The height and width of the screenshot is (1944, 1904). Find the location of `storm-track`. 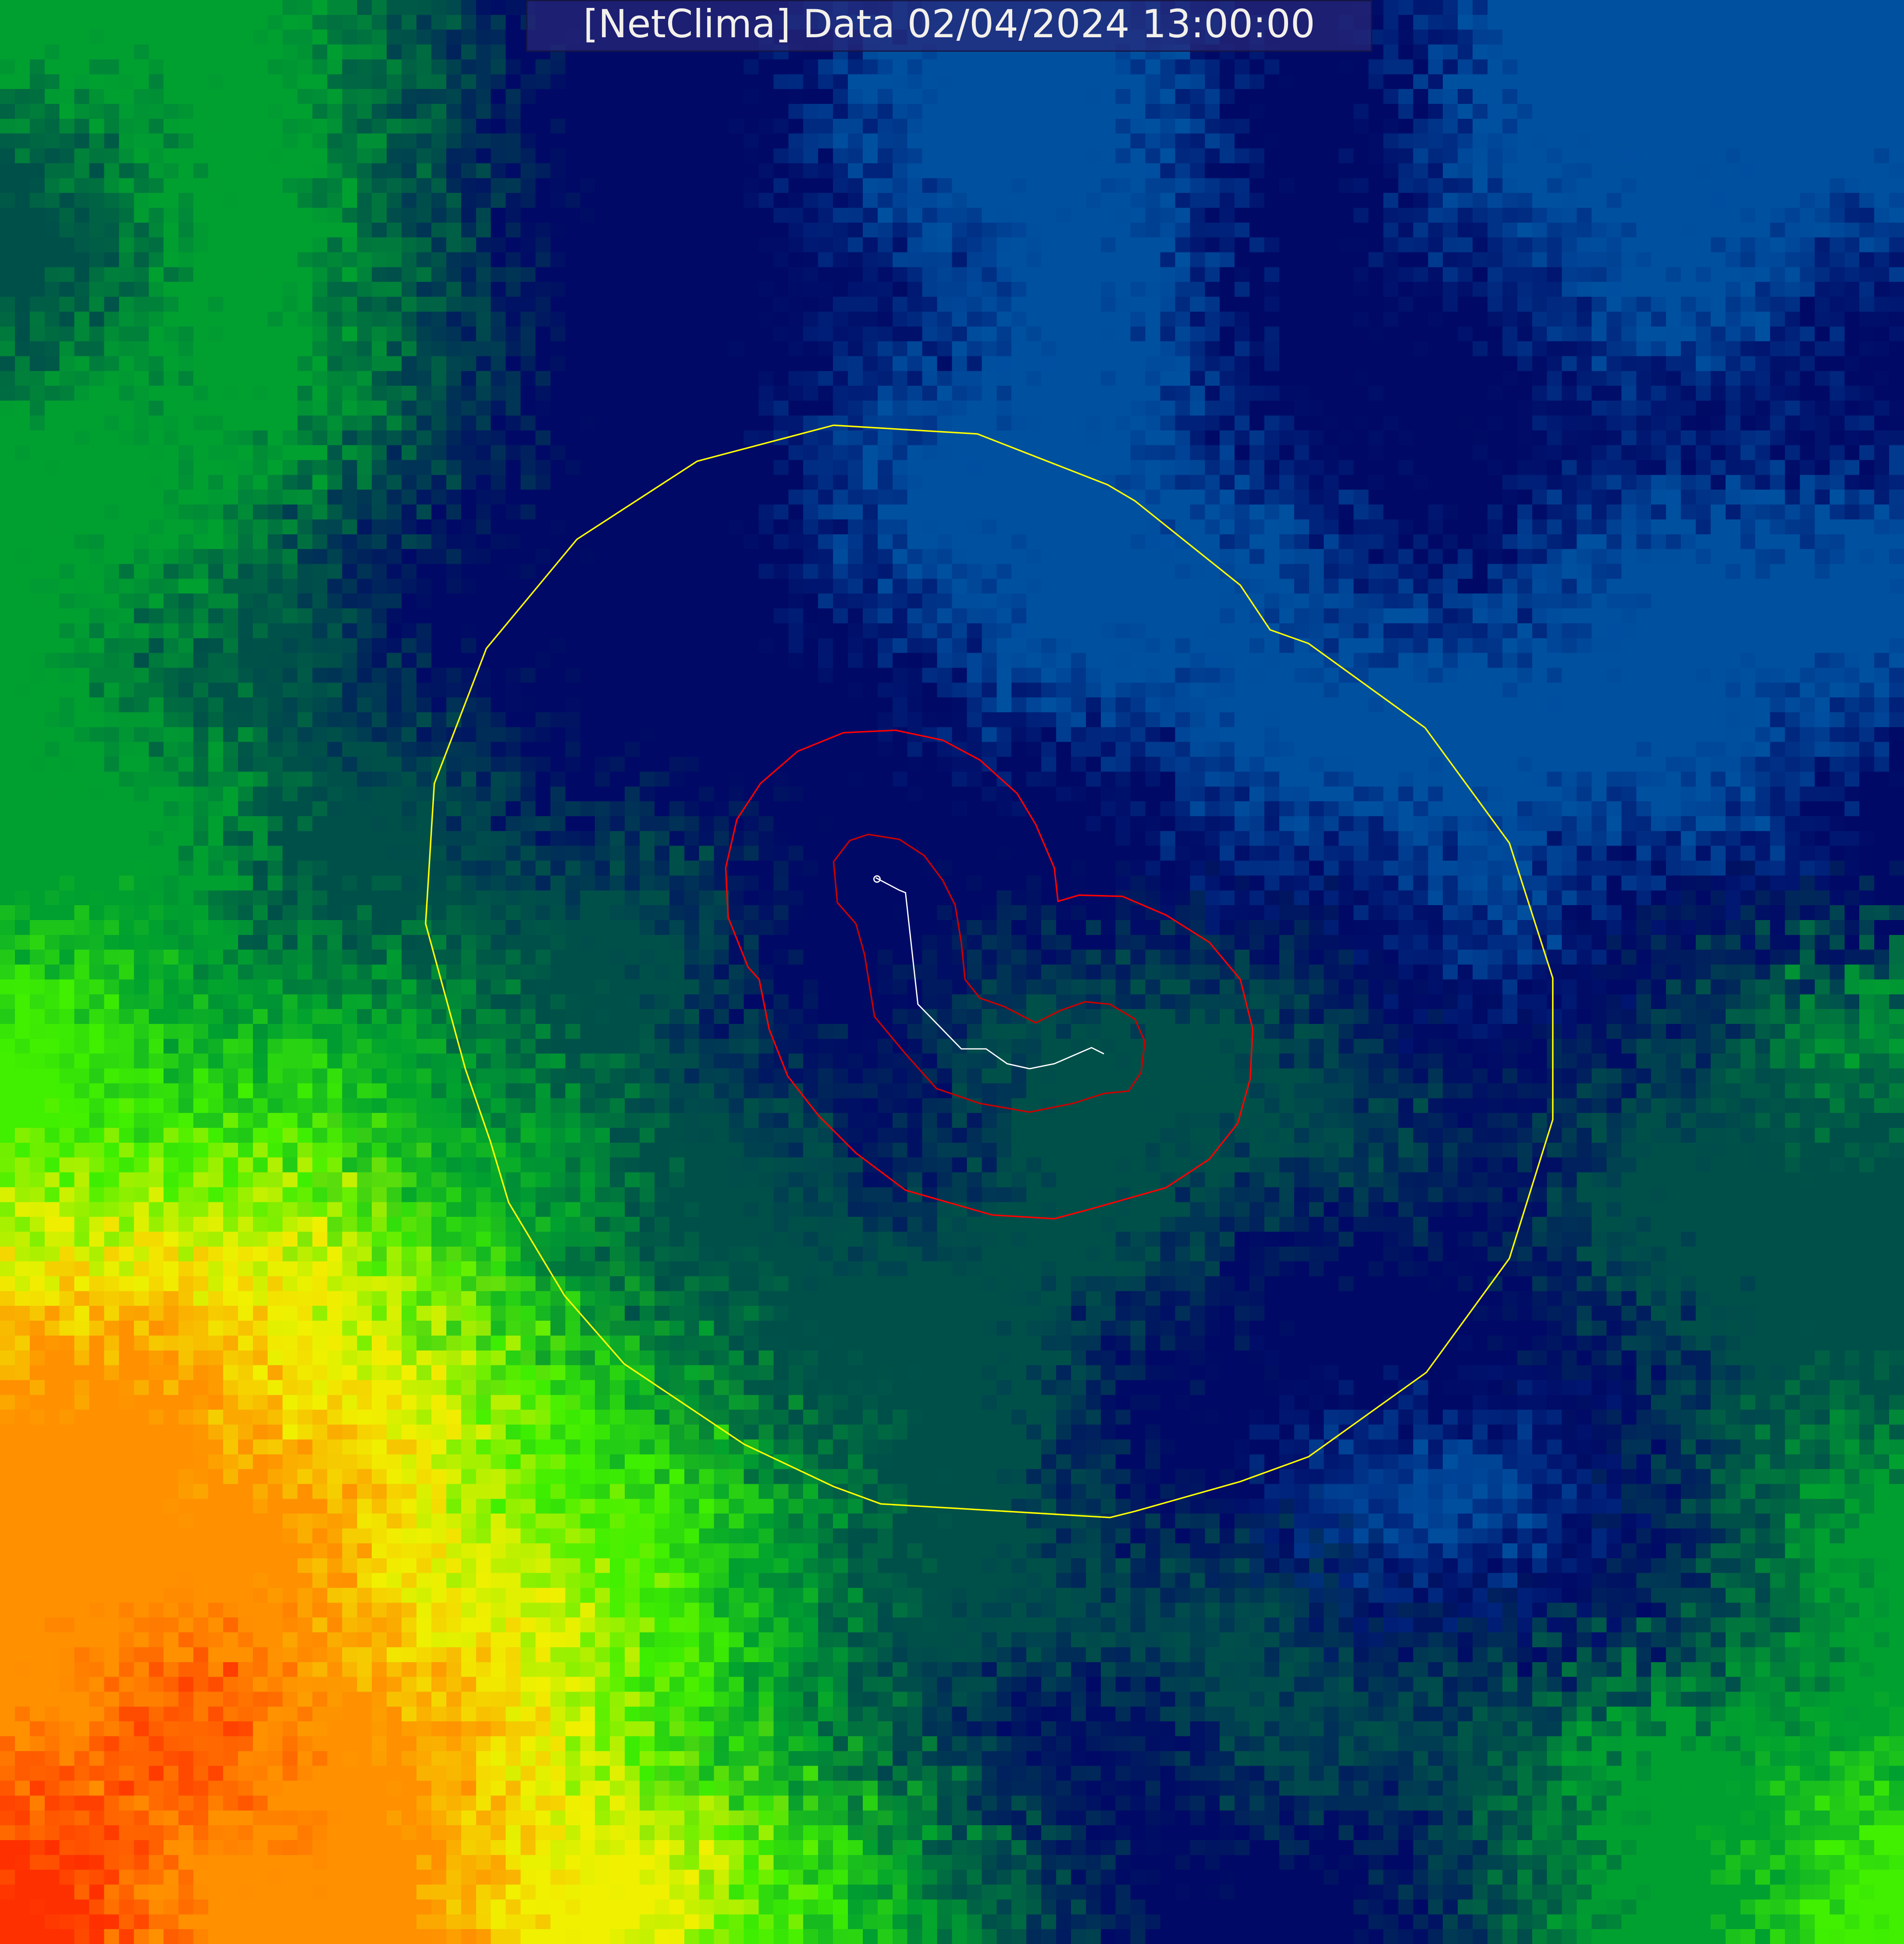

storm-track is located at coordinates (989, 973).